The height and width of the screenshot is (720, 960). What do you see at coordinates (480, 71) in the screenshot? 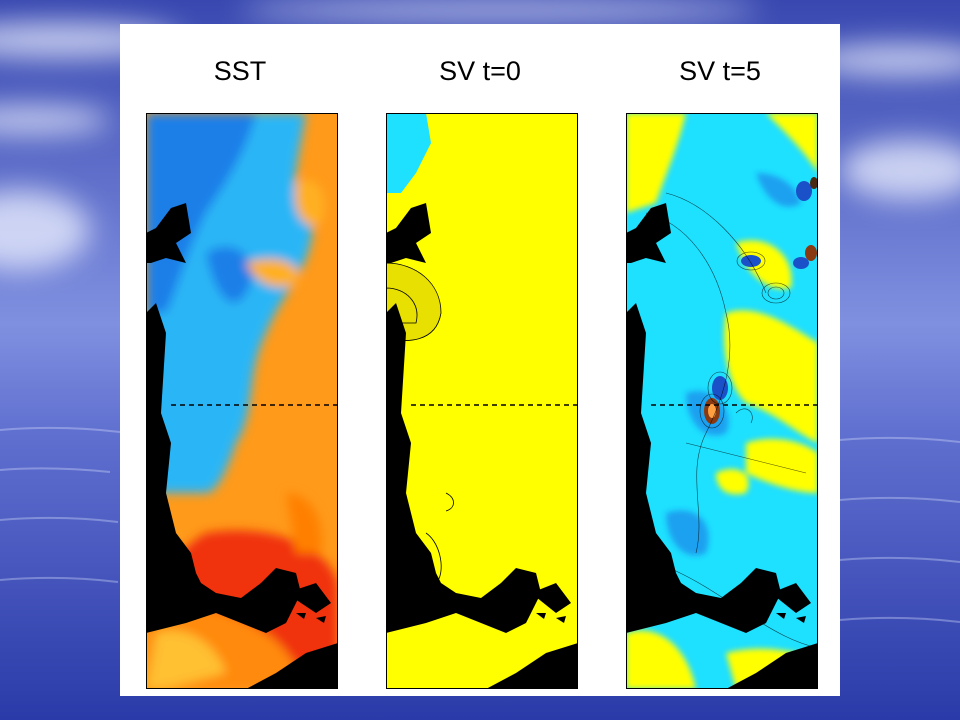
I see `panel-title-sv-t0: SV t=0` at bounding box center [480, 71].